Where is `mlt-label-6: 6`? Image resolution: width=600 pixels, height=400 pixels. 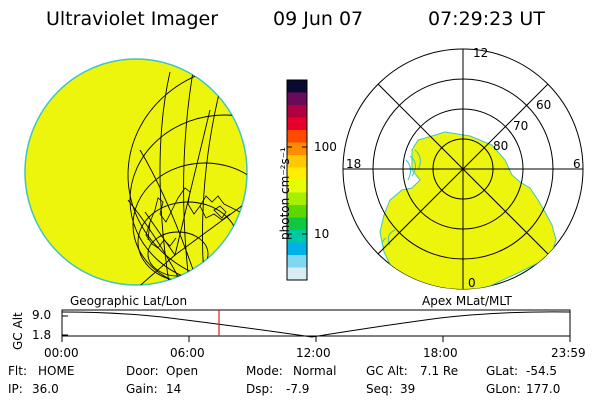 mlt-label-6: 6 is located at coordinates (577, 164).